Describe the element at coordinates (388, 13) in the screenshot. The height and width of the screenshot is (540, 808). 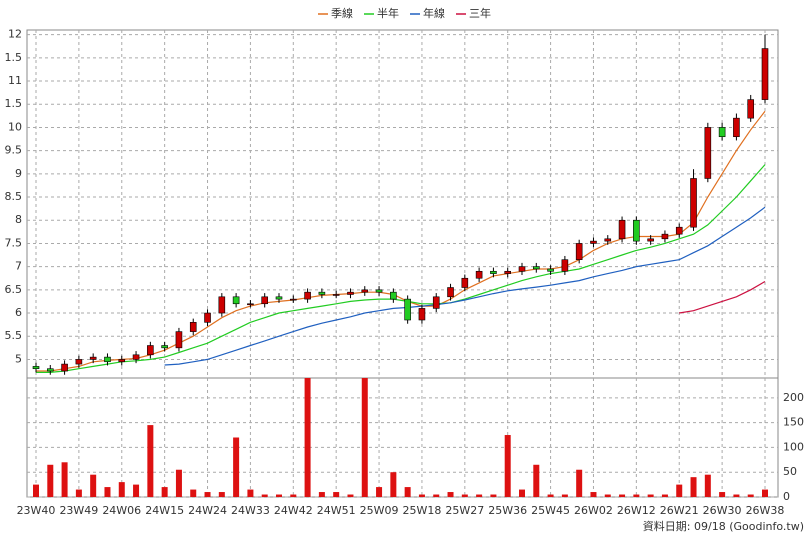
I see `legend-label: 半年` at that location.